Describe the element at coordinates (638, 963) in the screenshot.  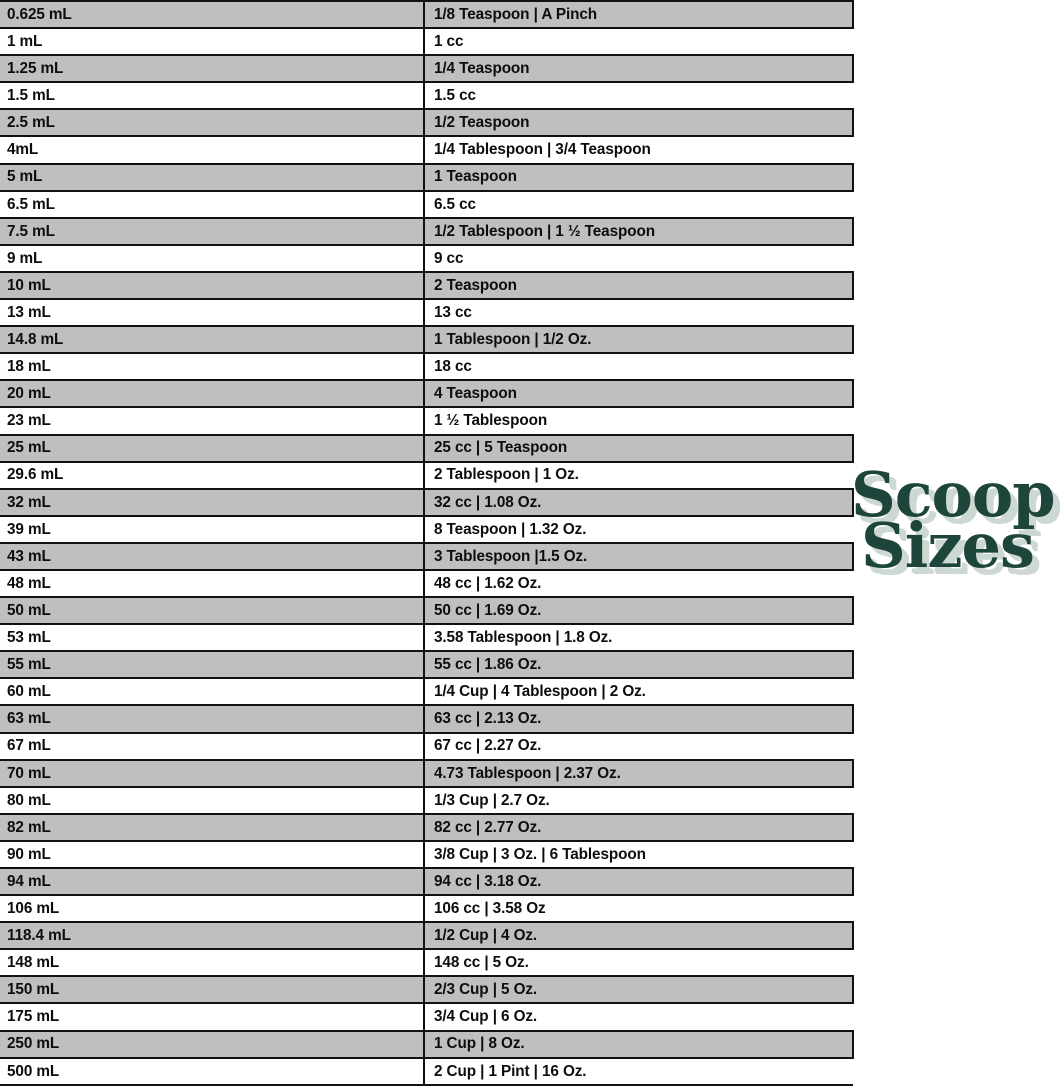
I see `cell-equivalent-measure: 148 cc | 5 Oz.` at that location.